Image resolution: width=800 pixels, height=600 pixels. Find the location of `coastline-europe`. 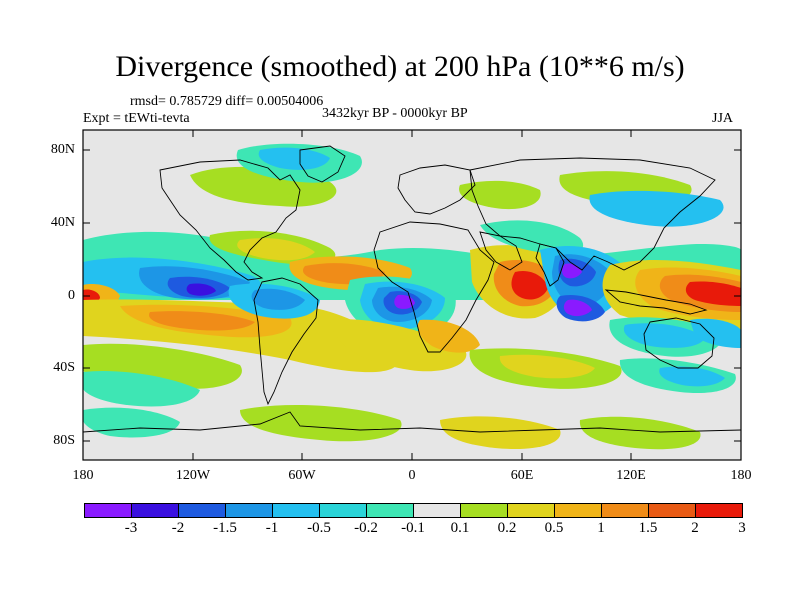

coastline-europe is located at coordinates (436, 189).